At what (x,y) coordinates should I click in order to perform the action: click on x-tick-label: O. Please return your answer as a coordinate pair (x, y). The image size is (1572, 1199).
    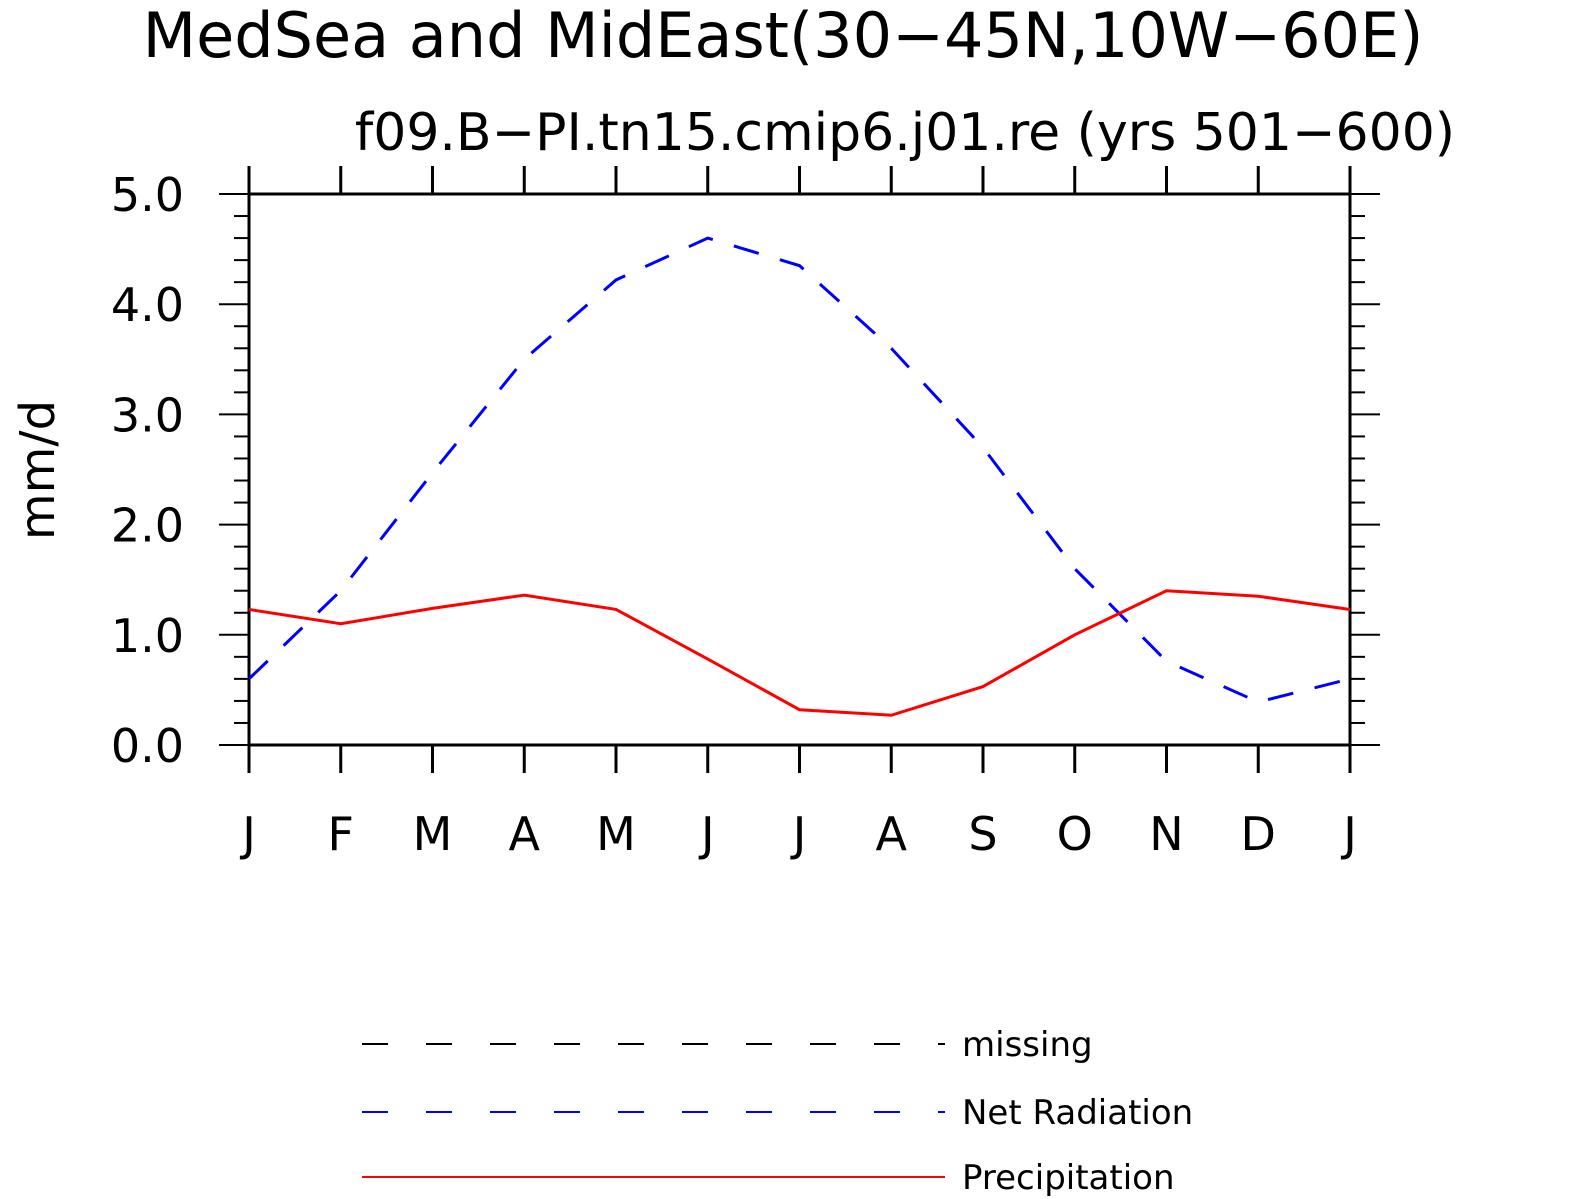
    Looking at the image, I should click on (1075, 834).